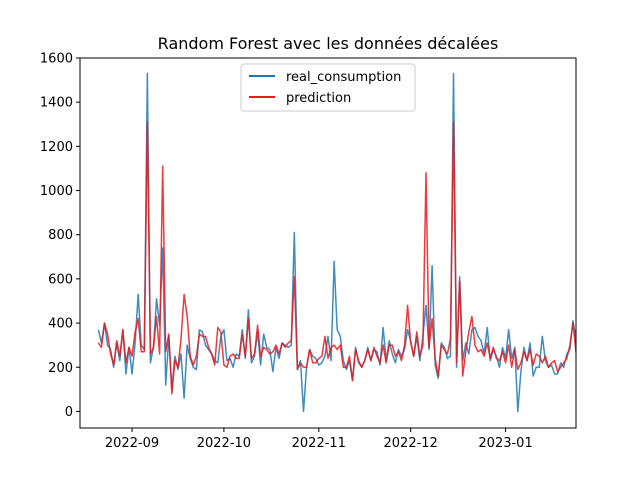 Image resolution: width=640 pixels, height=480 pixels. I want to click on y-tick-label: 0, so click(69, 412).